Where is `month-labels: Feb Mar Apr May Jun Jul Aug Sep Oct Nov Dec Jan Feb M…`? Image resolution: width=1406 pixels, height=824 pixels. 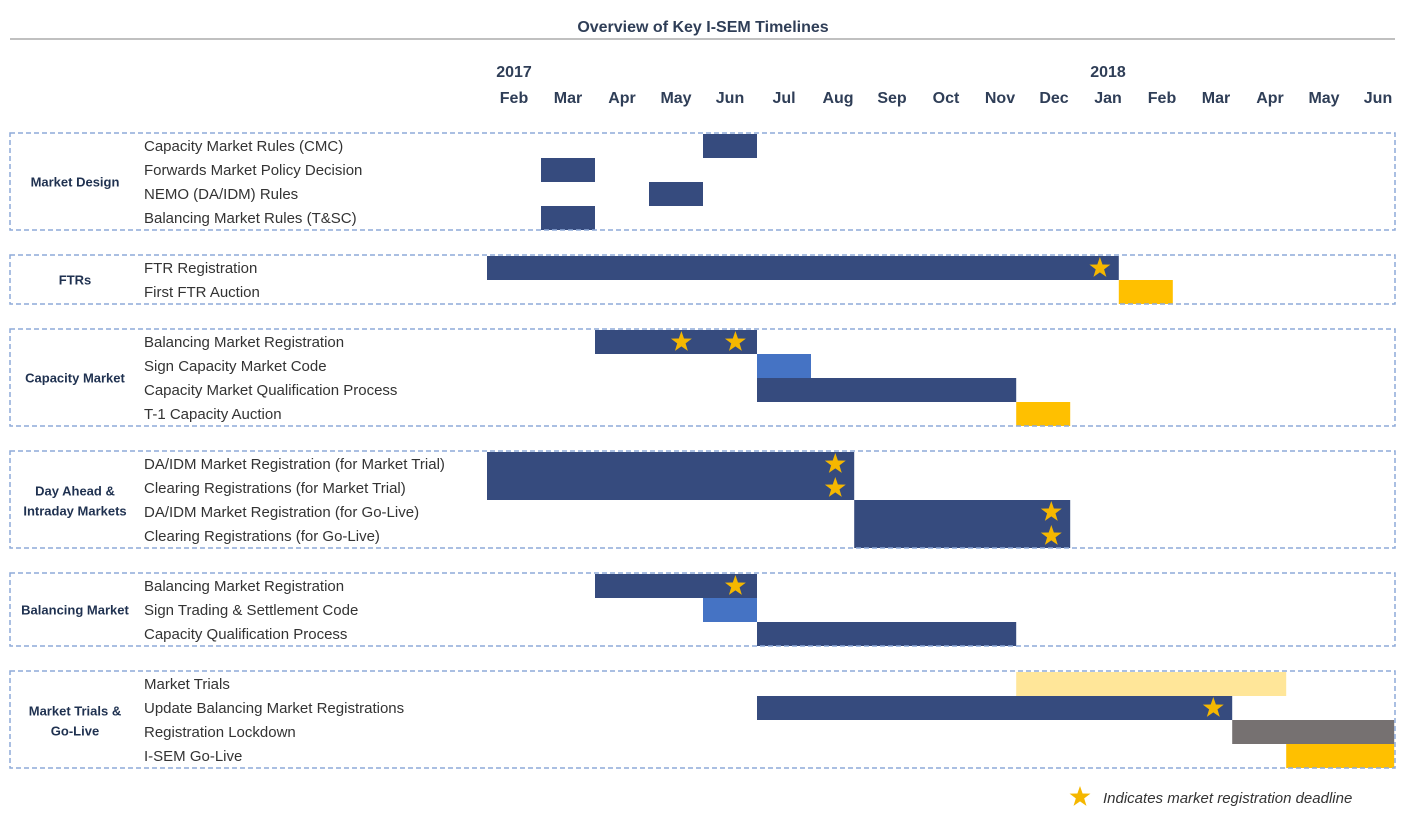
month-labels: Feb Mar Apr May Jun Jul Aug Sep Oct Nov Dec Jan Feb M… is located at coordinates (946, 98).